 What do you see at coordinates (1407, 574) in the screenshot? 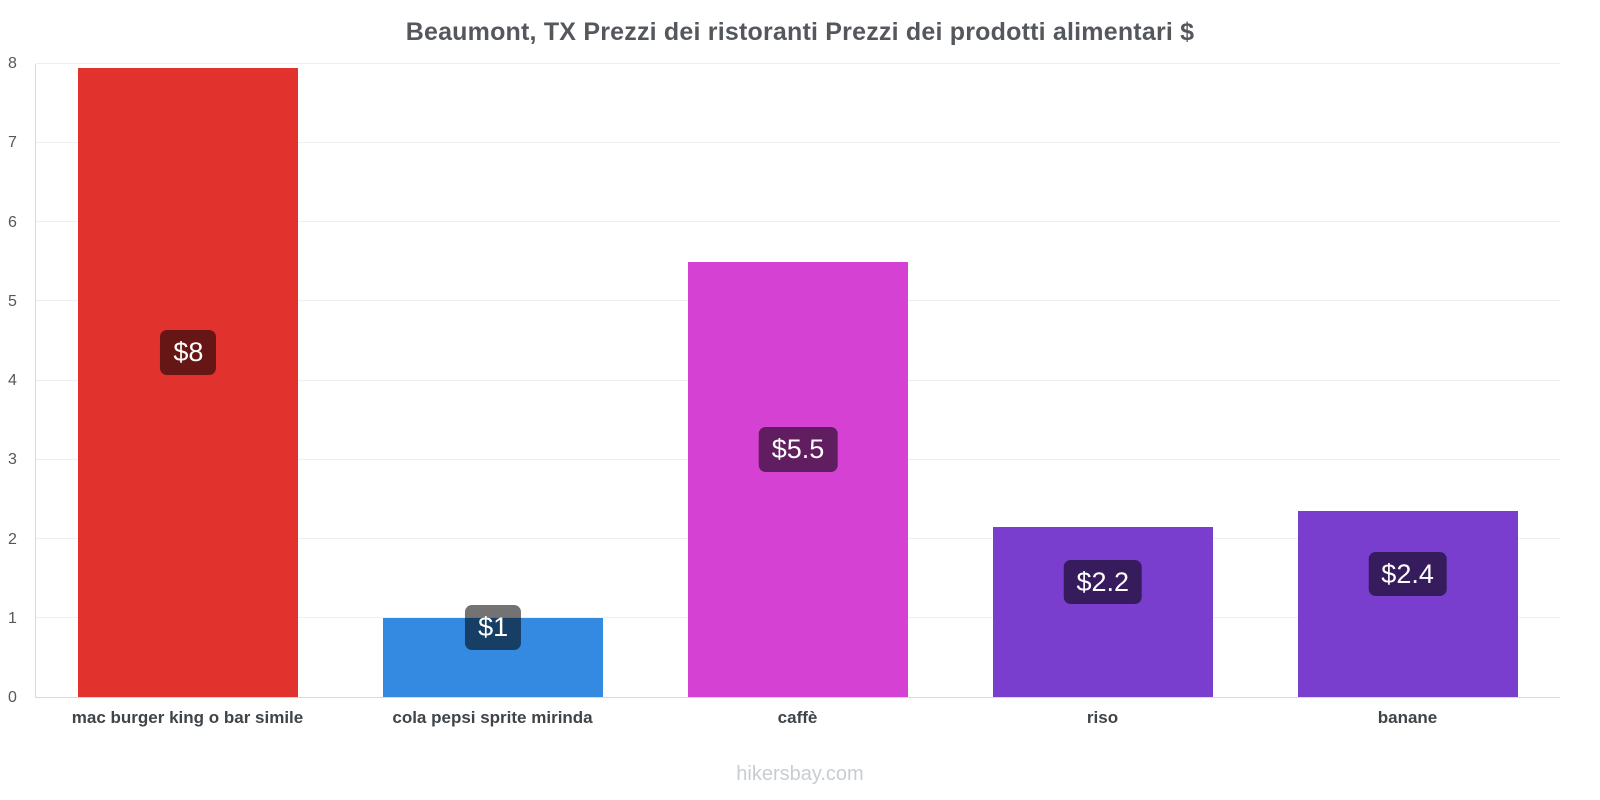
I see `bar-value-label: $2.4` at bounding box center [1407, 574].